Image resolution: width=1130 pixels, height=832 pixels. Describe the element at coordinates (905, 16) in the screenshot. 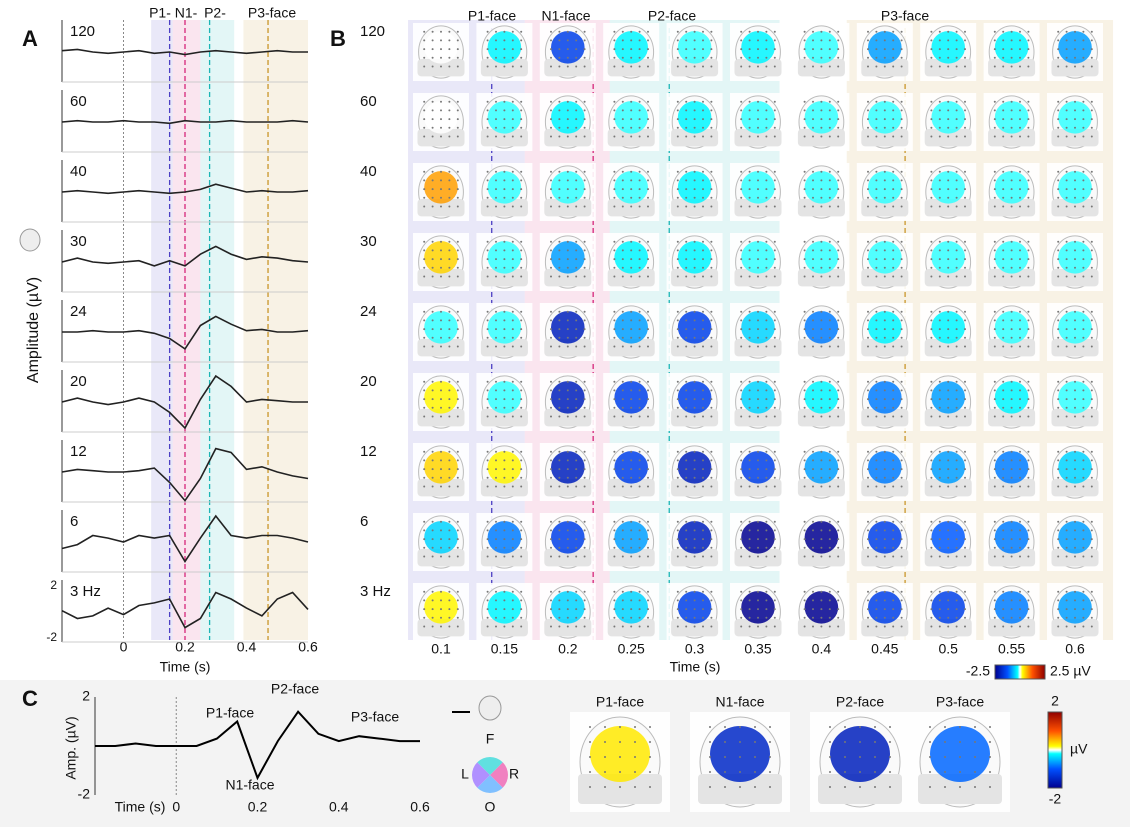

I see `component-label: P3-face` at that location.